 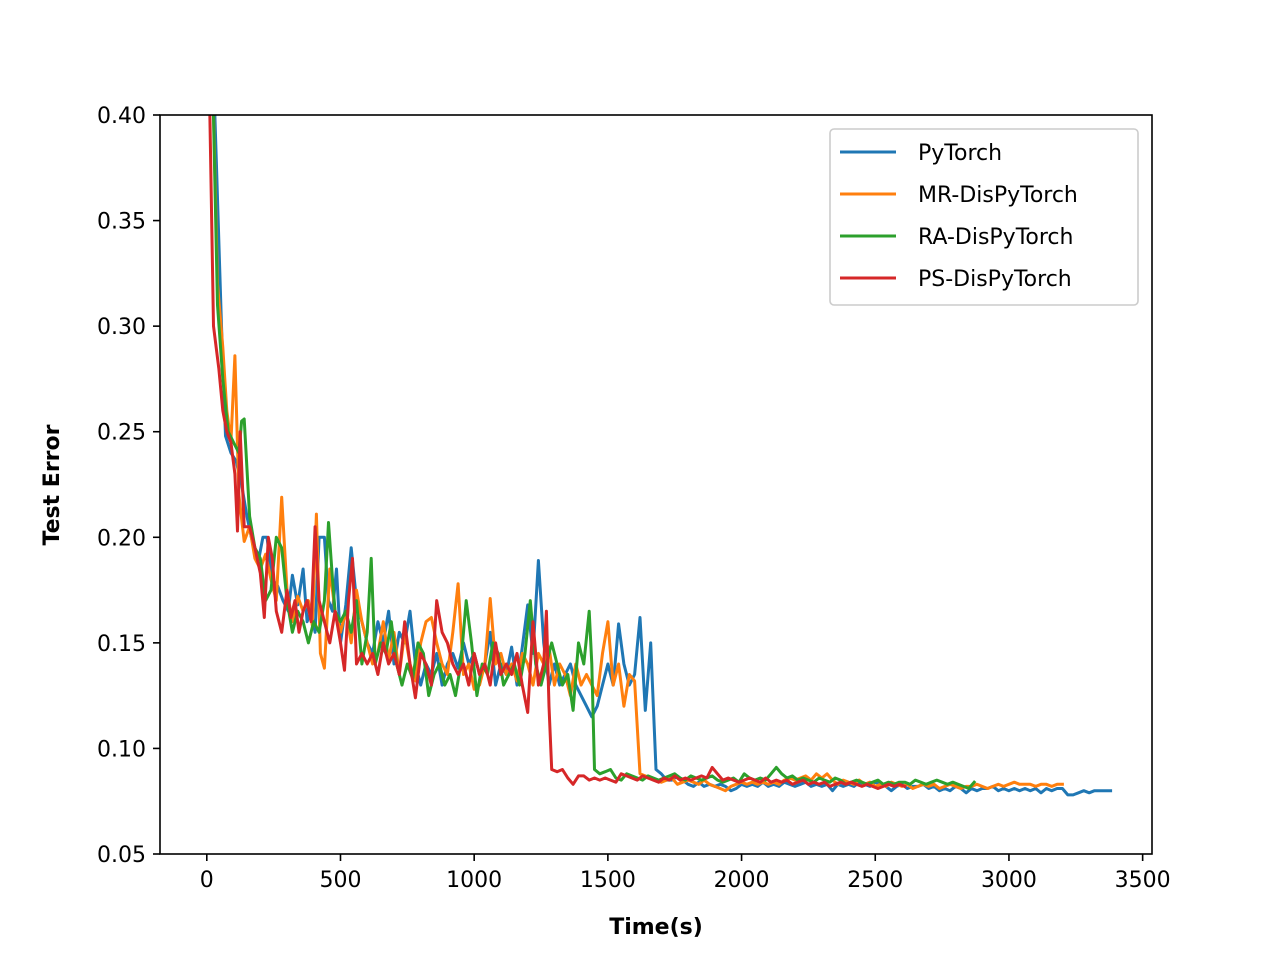 What do you see at coordinates (742, 880) in the screenshot?
I see `x-tick-label: 2000` at bounding box center [742, 880].